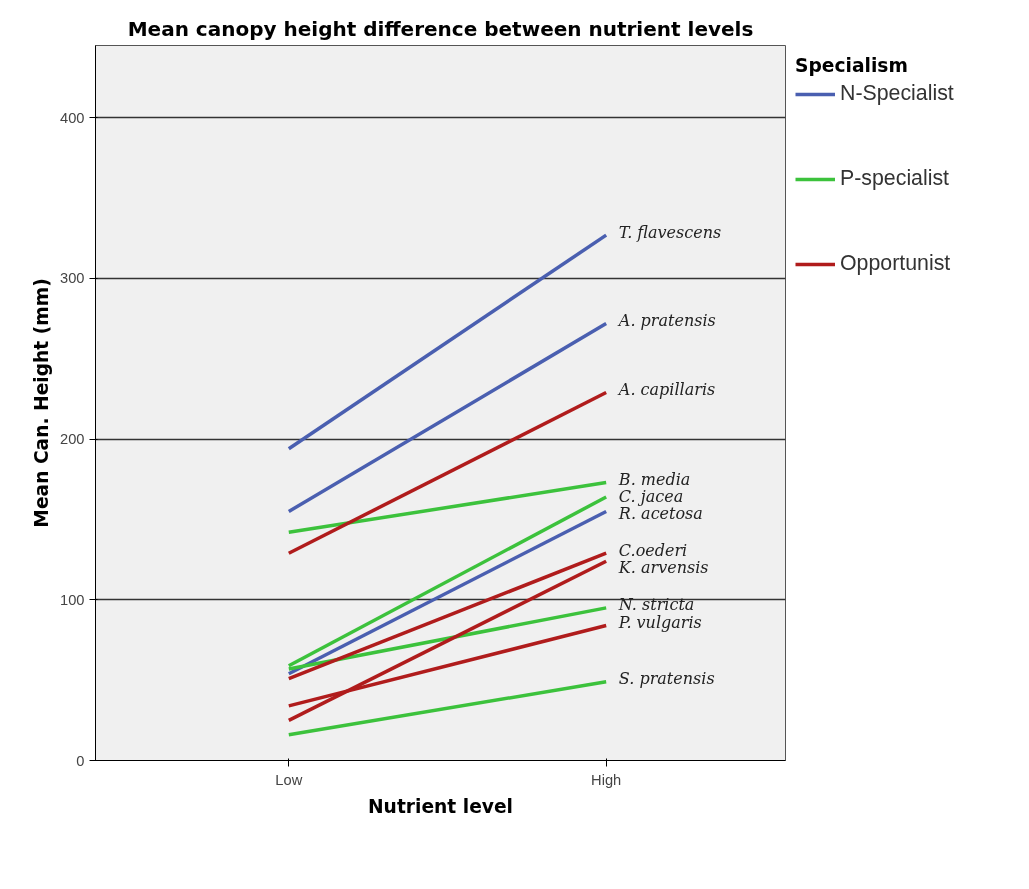 This screenshot has width=1029, height=889. I want to click on legend-title: Specialism, so click(852, 65).